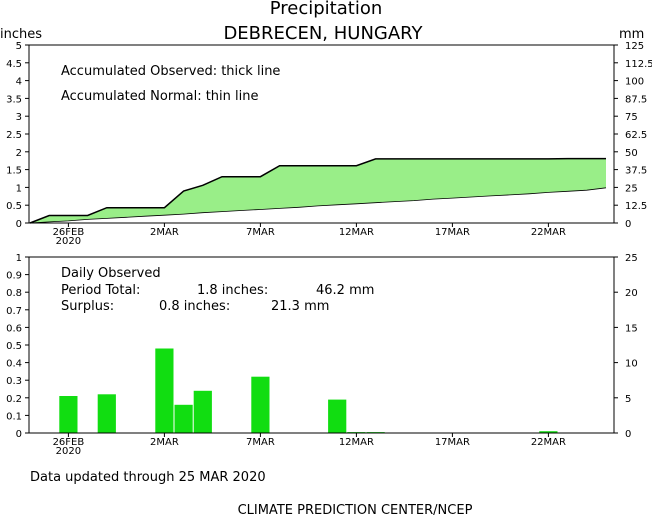 The height and width of the screenshot is (518, 652). What do you see at coordinates (170, 71) in the screenshot?
I see `accumulated-observed-note: Accumulated Observed: thick line` at bounding box center [170, 71].